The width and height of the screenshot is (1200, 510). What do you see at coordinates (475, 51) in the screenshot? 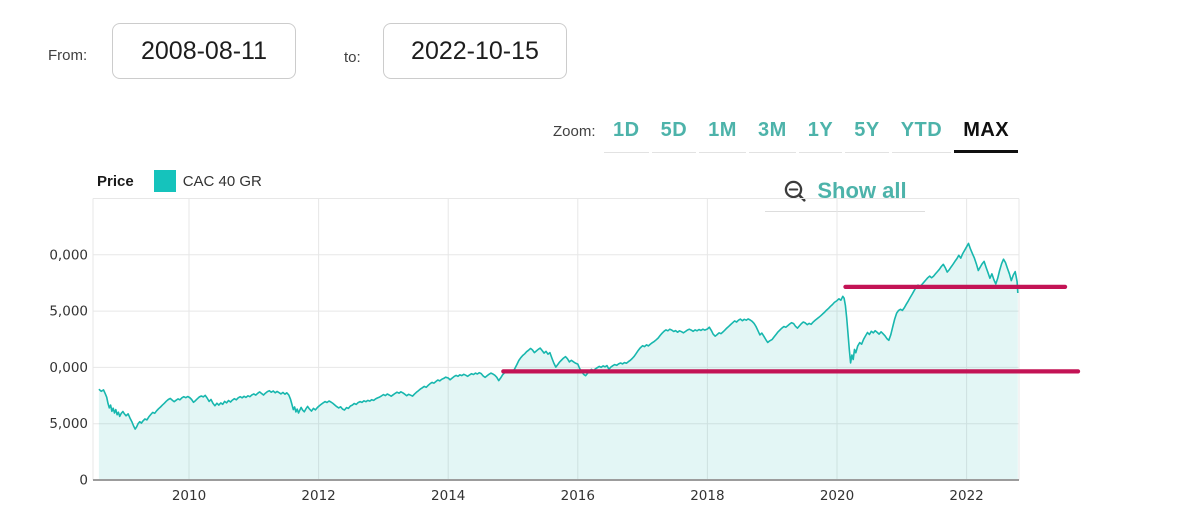
I see `to-date-input` at bounding box center [475, 51].